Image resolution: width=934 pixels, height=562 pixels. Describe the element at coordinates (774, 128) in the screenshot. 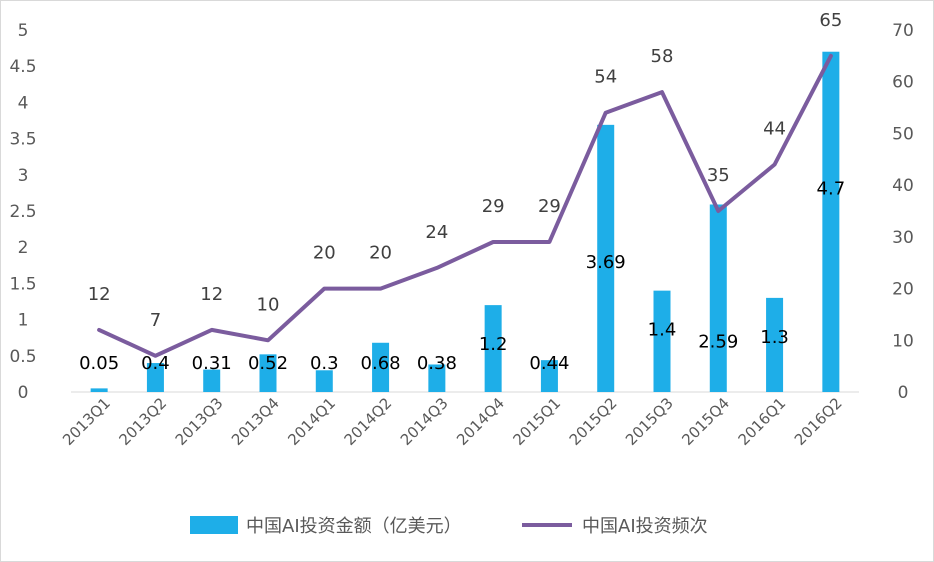

I see `line-data-label: 44` at that location.